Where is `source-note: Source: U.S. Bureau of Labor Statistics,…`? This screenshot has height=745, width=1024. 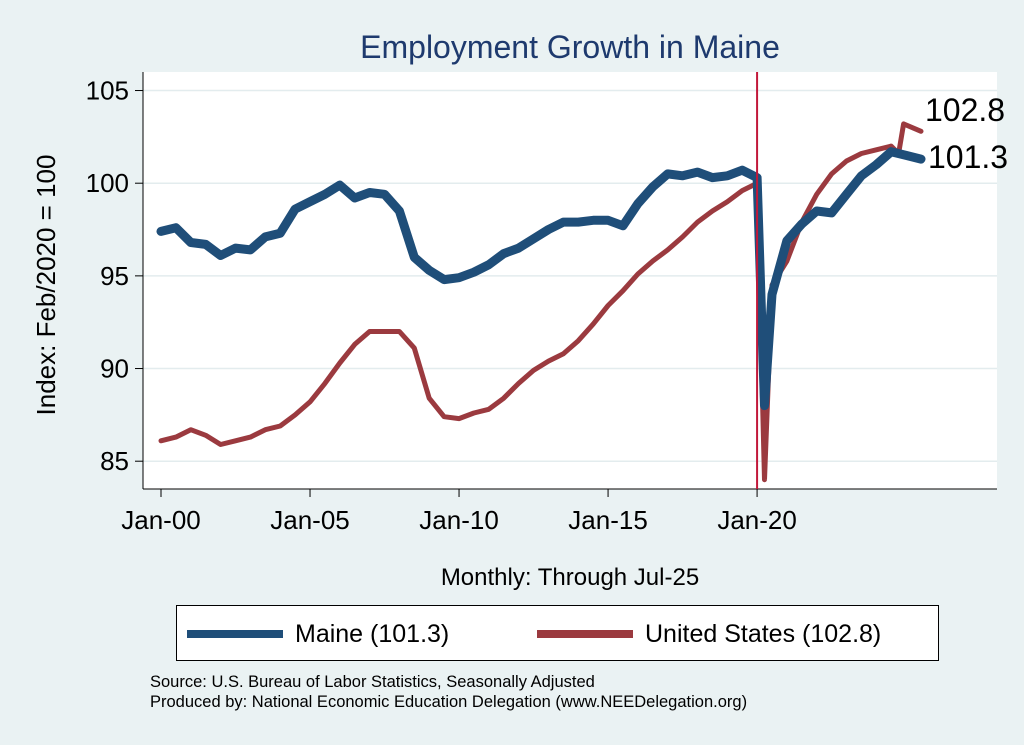
source-note: Source: U.S. Bureau of Labor Statistics,… is located at coordinates (372, 682).